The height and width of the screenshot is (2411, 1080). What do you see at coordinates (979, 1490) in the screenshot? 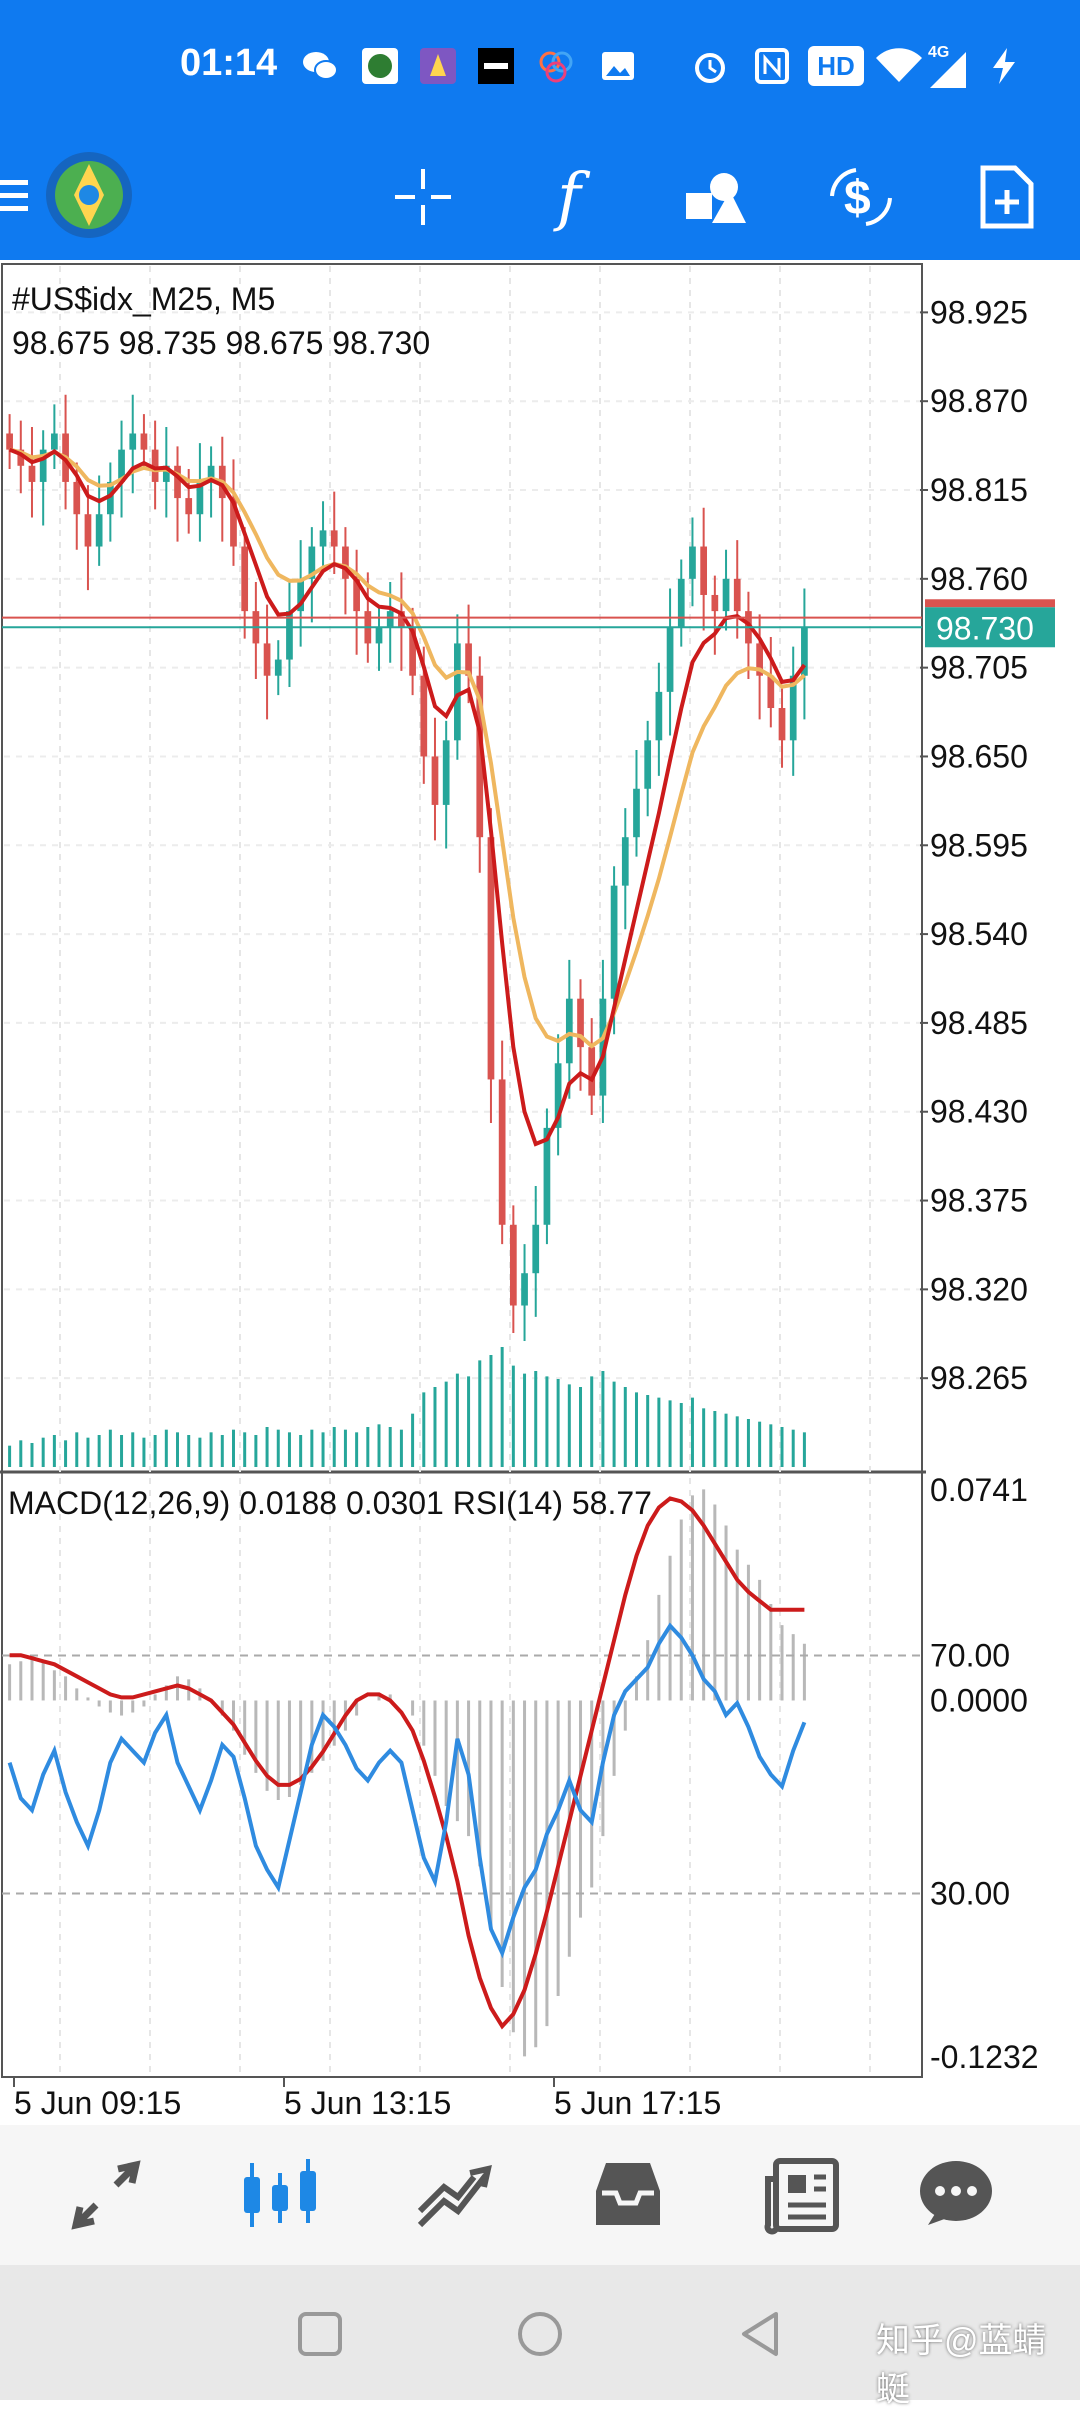
I see `macd-axis-top: 0.0741` at bounding box center [979, 1490].